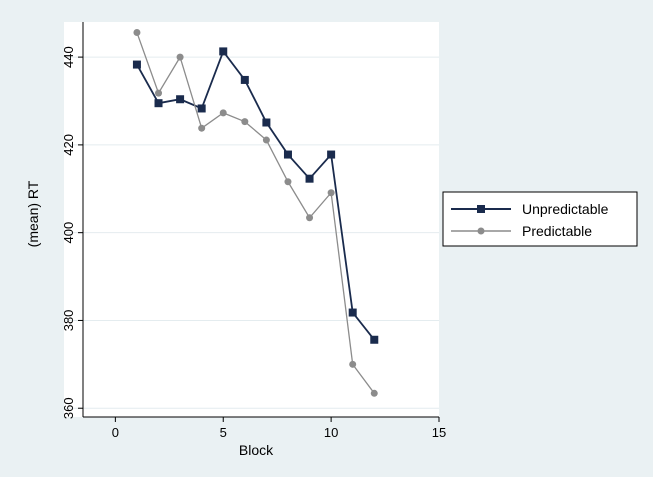  I want to click on legend-box, so click(540, 219).